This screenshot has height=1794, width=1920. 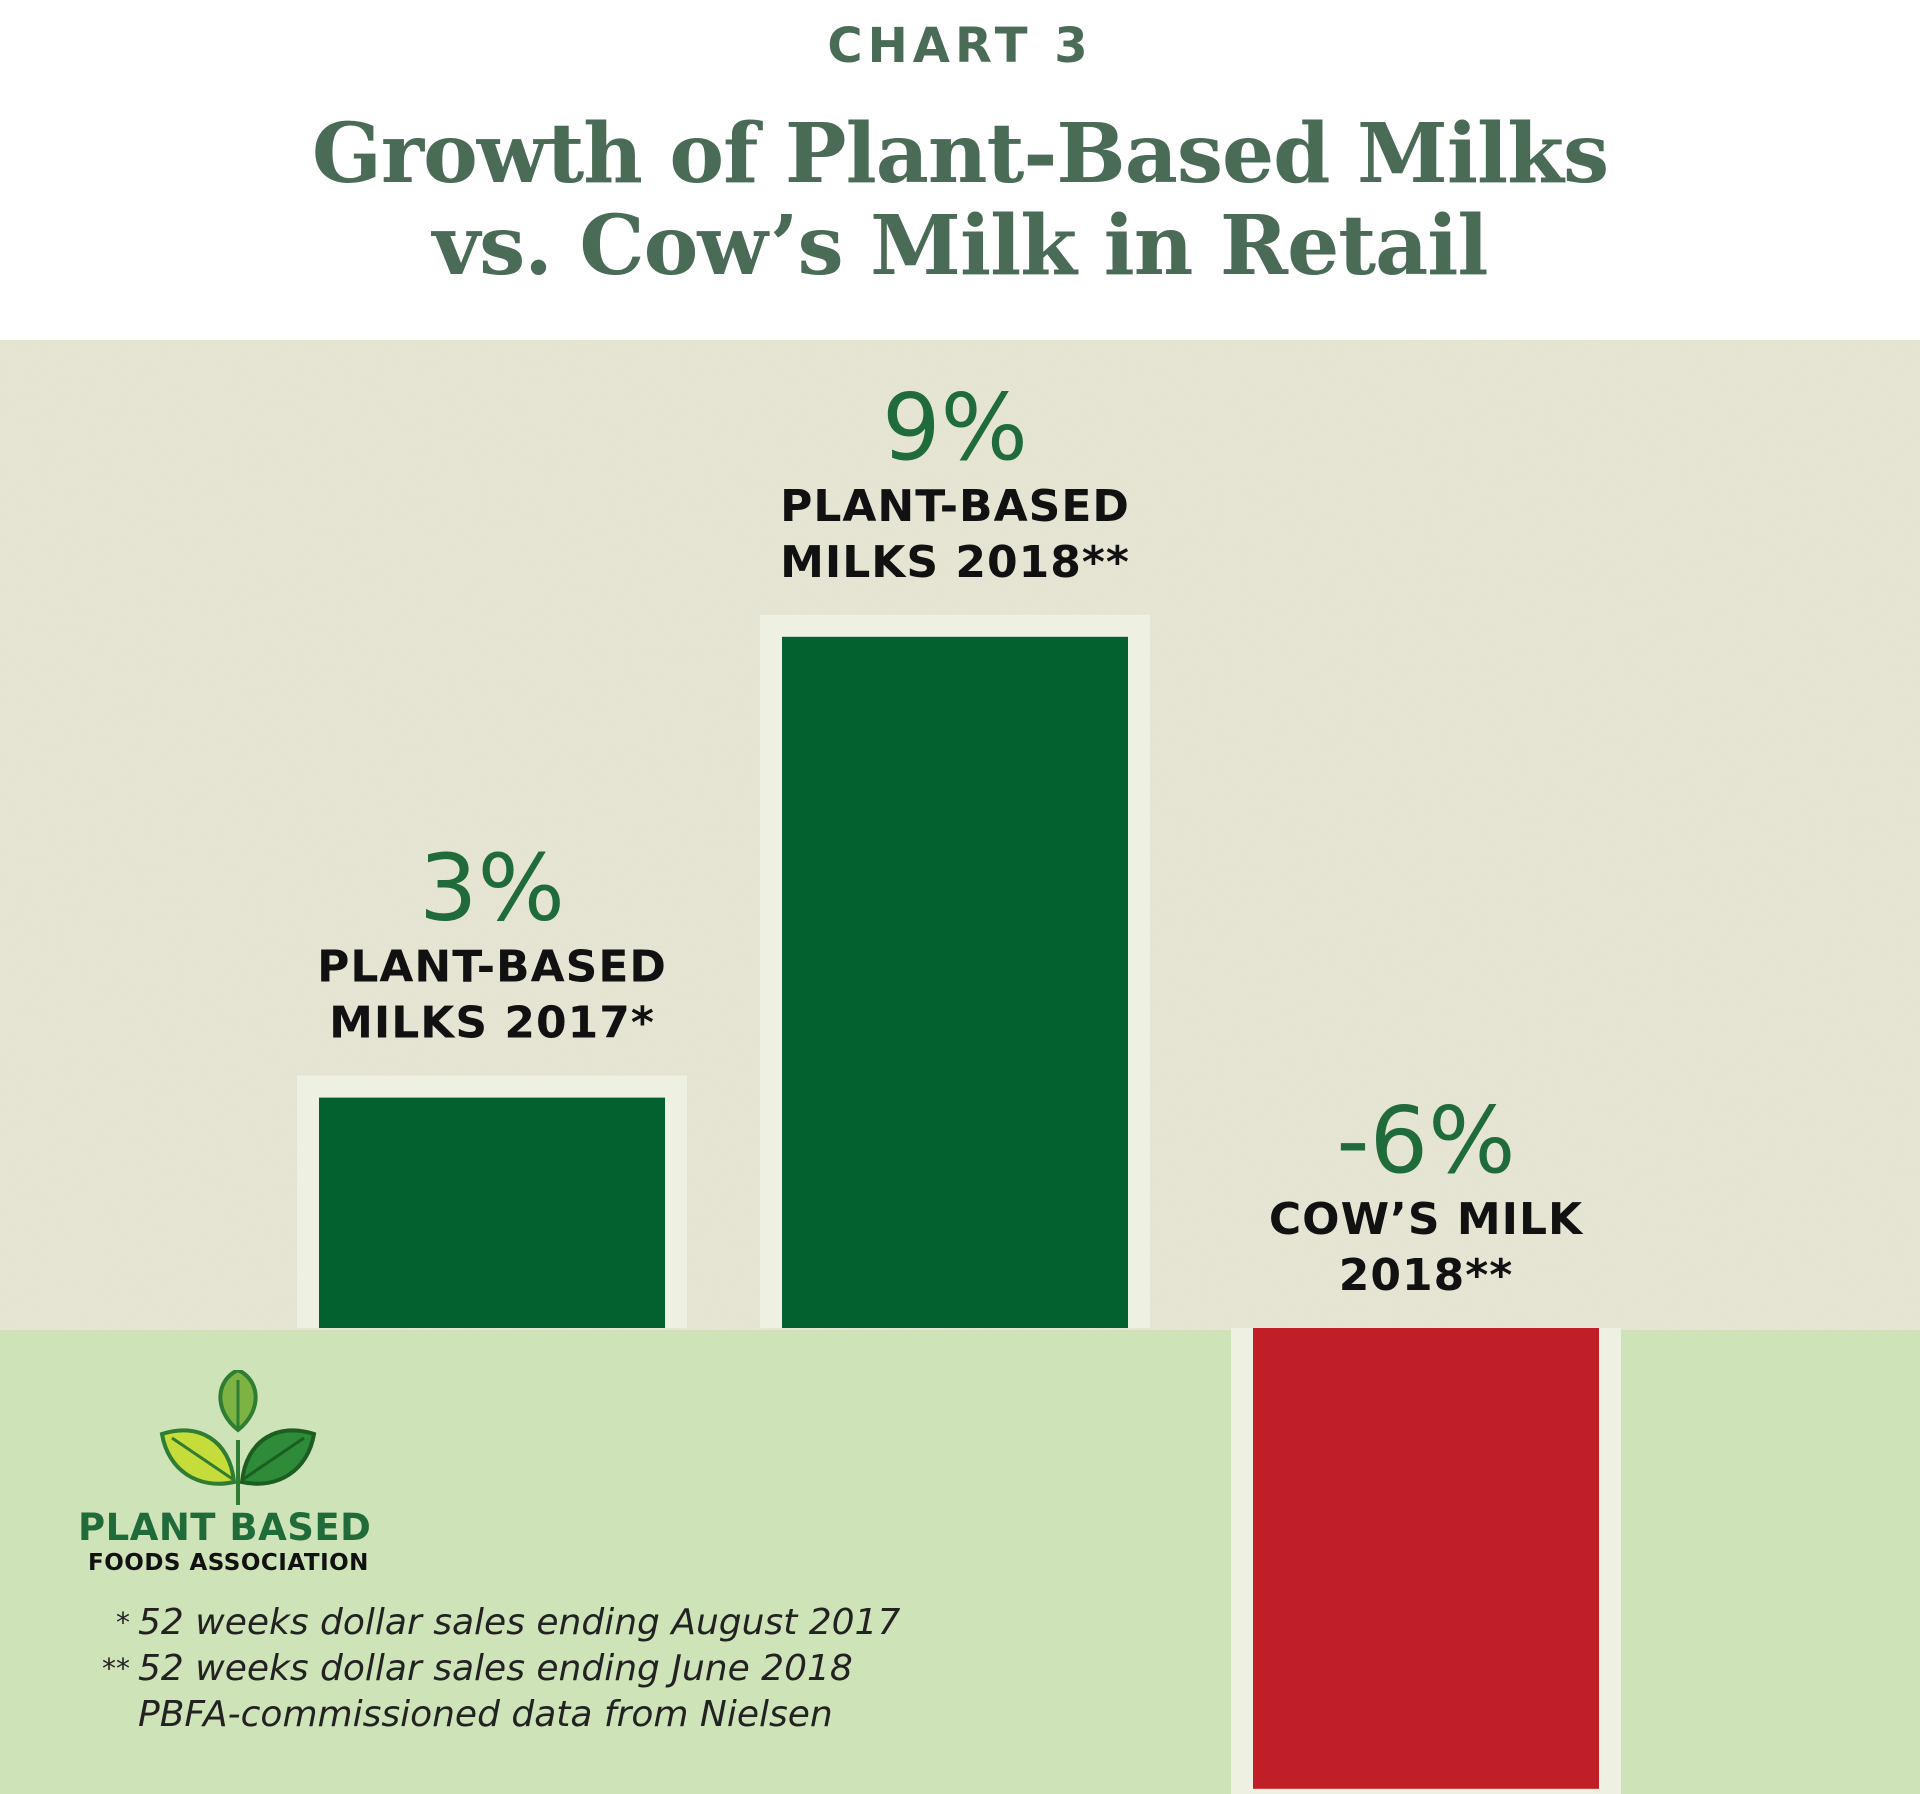 I want to click on footnote-text: 52 weeks dollar sales ending August 2017, so click(x=519, y=1622).